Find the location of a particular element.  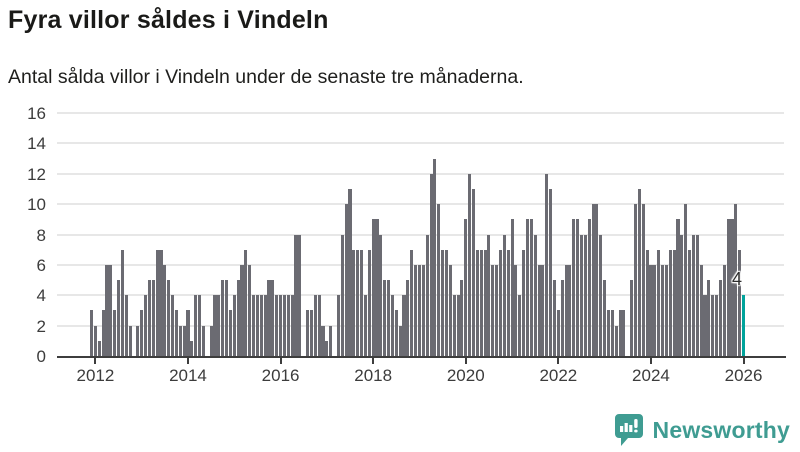

y-axis-label: 6 is located at coordinates (41, 265).